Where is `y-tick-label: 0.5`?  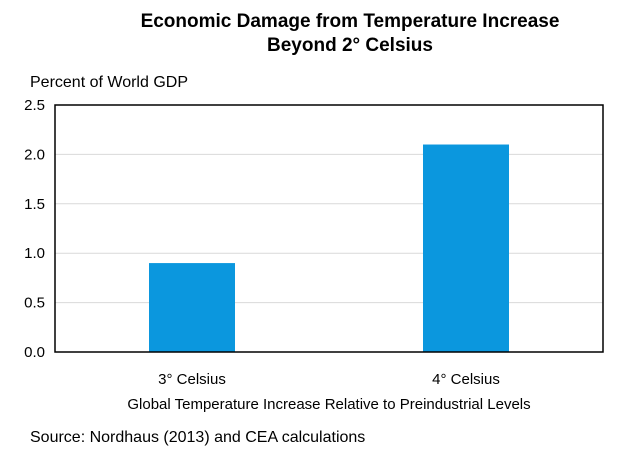 y-tick-label: 0.5 is located at coordinates (34, 303).